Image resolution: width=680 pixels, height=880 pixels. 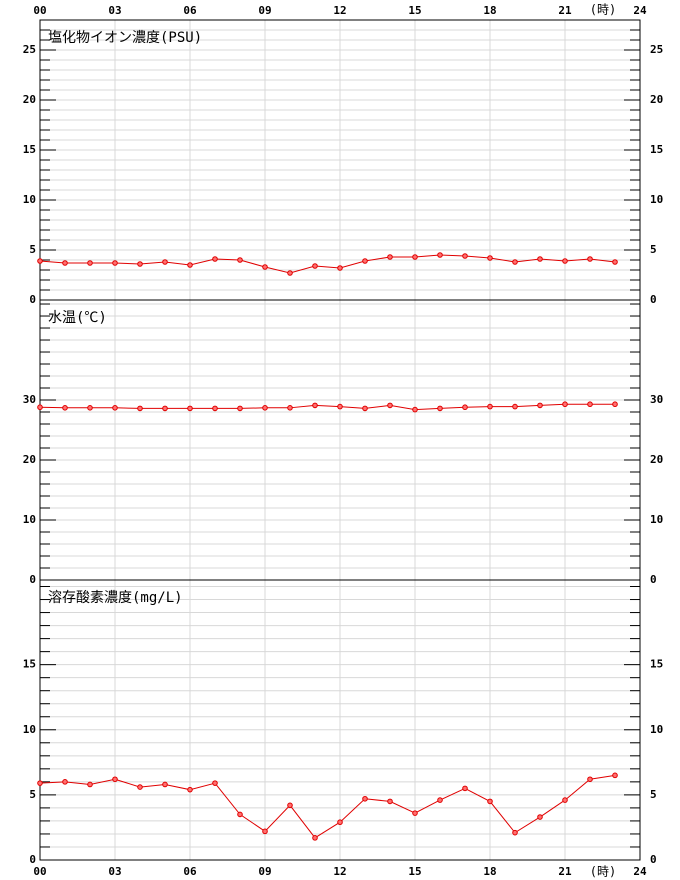 I want to click on y-tick-label: 30, so click(x=29, y=399).